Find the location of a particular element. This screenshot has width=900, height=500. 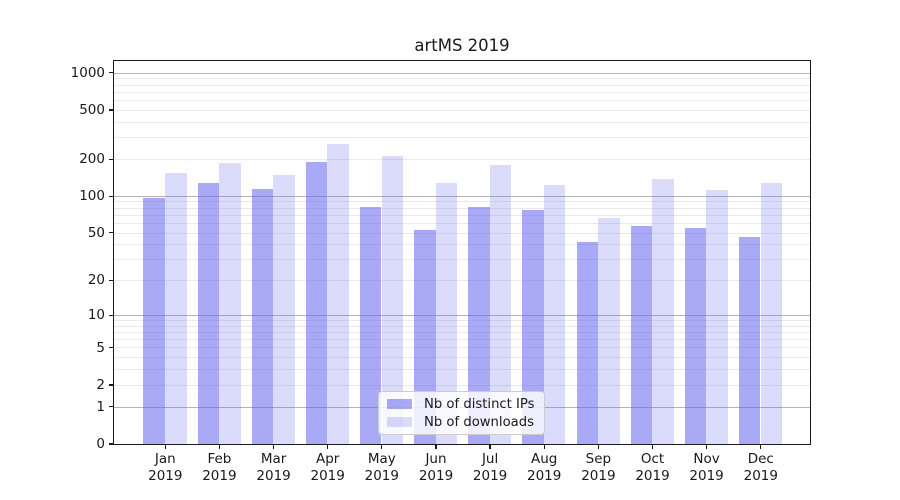

bar-downloads-aug is located at coordinates (554, 314).